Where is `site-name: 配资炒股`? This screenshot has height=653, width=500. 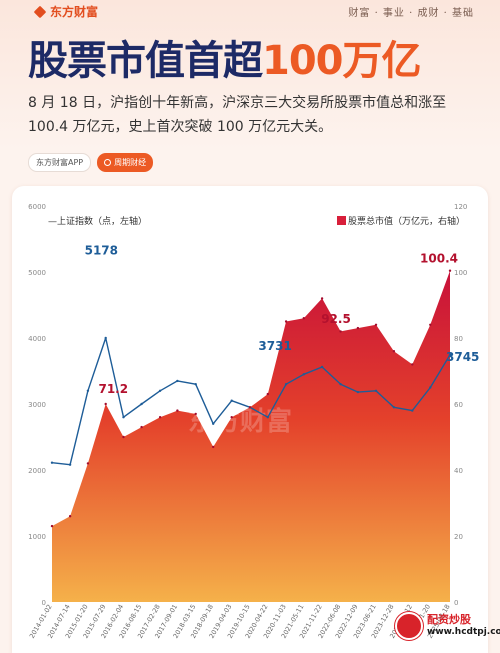
site-name: 配资炒股 is located at coordinates (449, 619).